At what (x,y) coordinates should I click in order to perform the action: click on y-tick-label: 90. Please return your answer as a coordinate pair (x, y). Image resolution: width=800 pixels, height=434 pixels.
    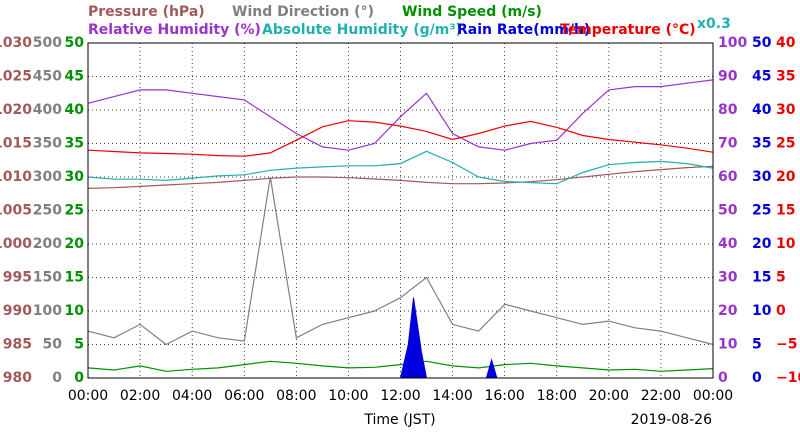
    Looking at the image, I should click on (728, 77).